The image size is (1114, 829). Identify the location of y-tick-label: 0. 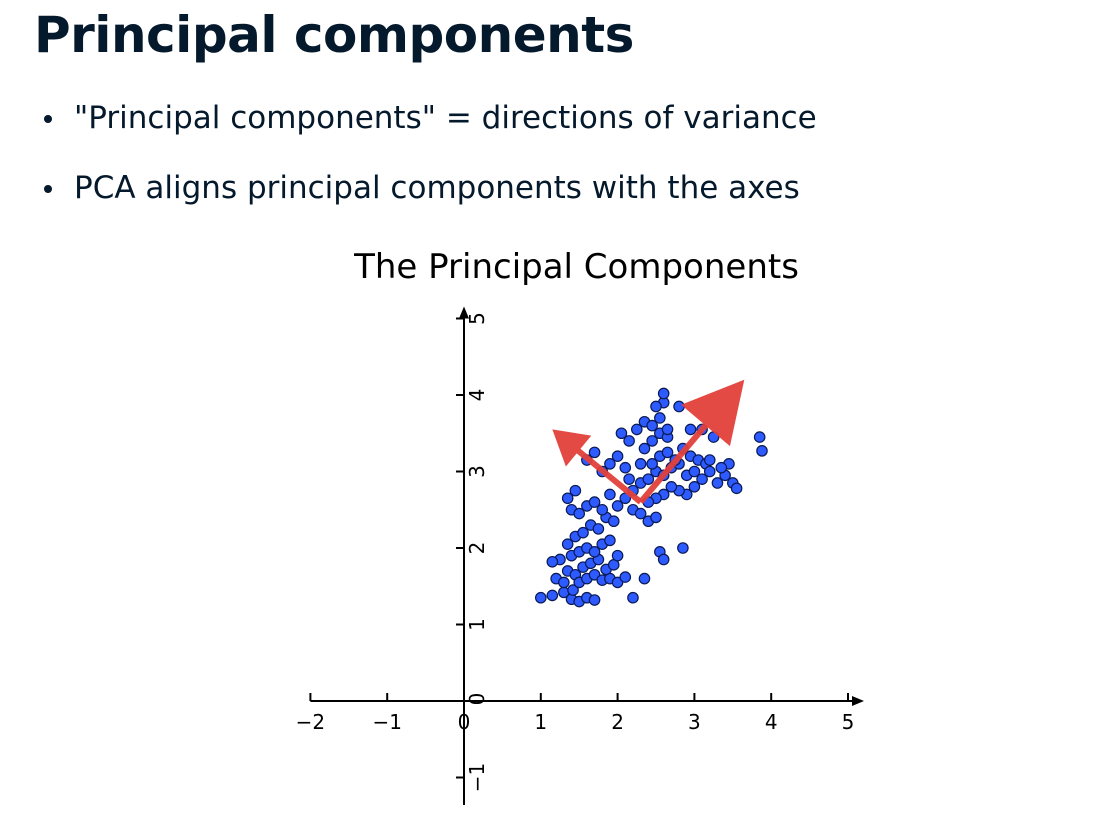
(477, 699).